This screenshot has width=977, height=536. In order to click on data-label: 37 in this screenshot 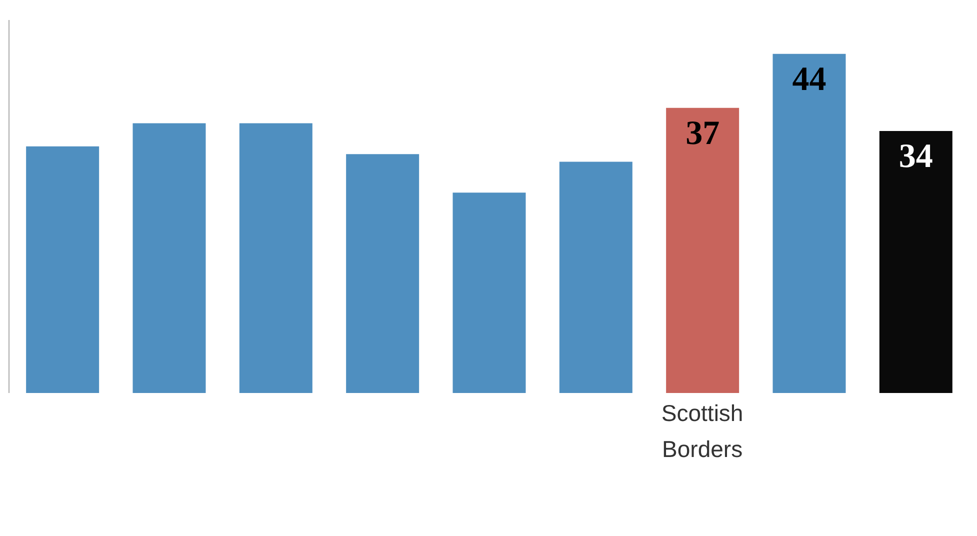, I will do `click(703, 133)`.